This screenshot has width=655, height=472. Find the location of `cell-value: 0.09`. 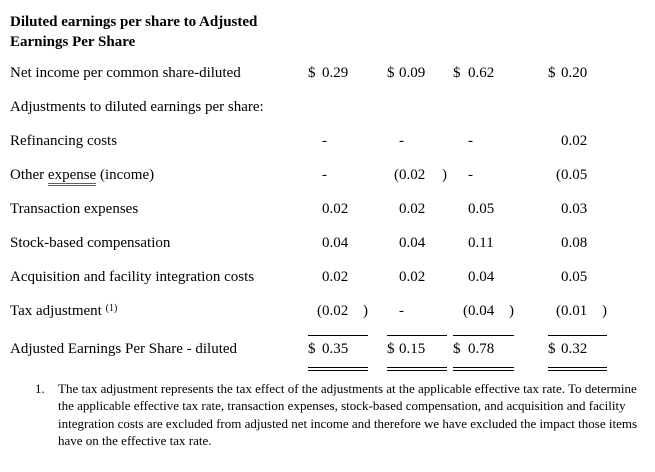

cell-value: 0.09 is located at coordinates (412, 72).